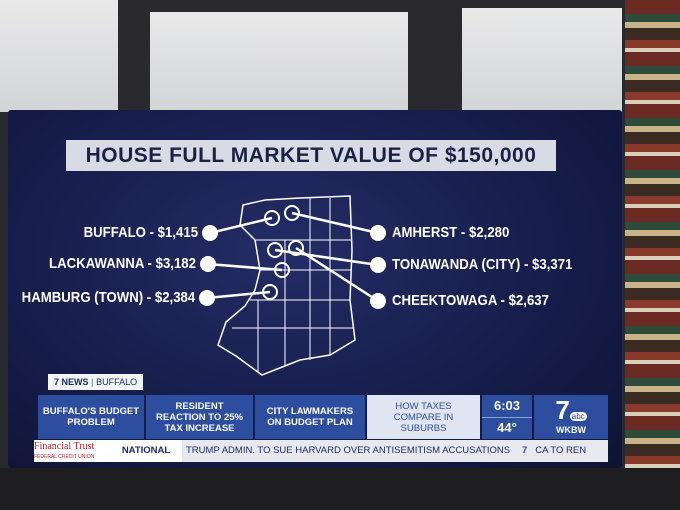  I want to click on story-tab: RESIDENT REACTION TO 25% TAX INCREASE, so click(199, 417).